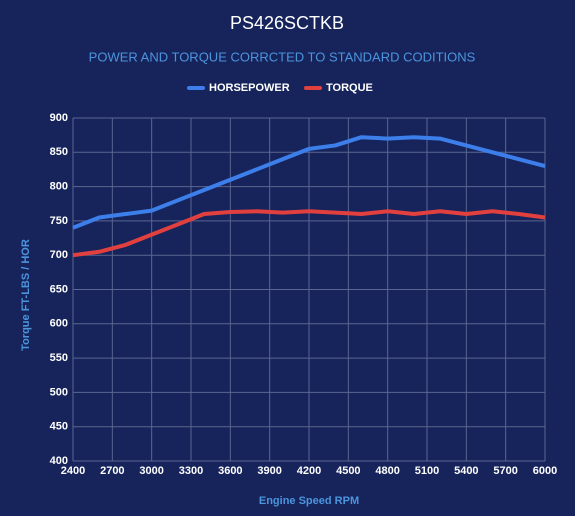  Describe the element at coordinates (59, 461) in the screenshot. I see `y-tick-label: 400` at that location.